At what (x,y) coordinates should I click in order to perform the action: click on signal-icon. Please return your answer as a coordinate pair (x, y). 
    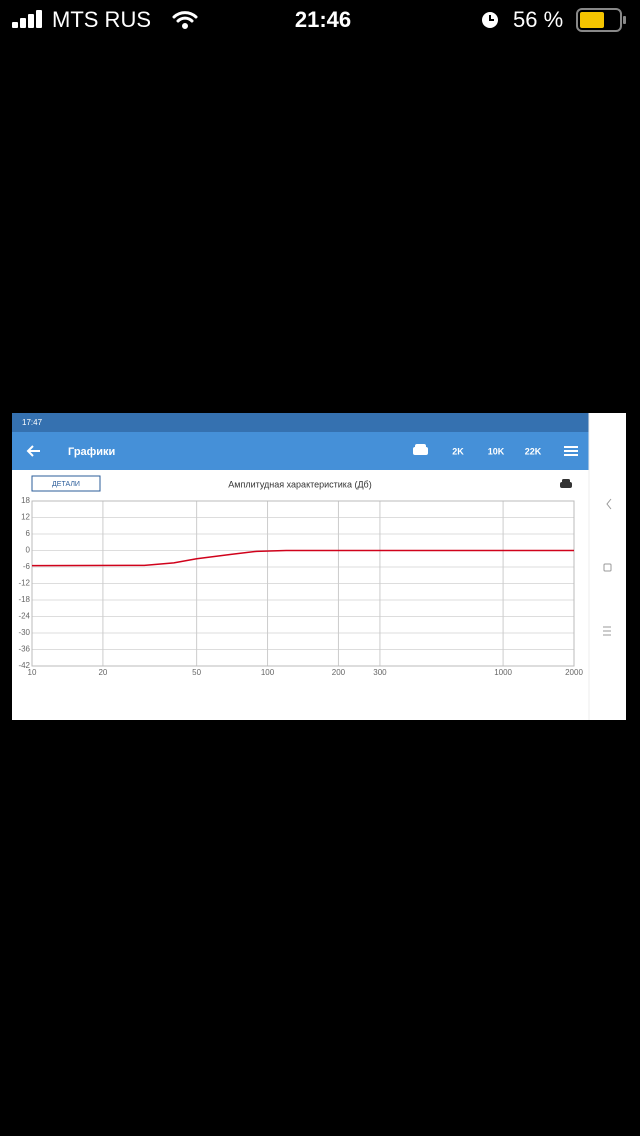
    Looking at the image, I should click on (27, 19).